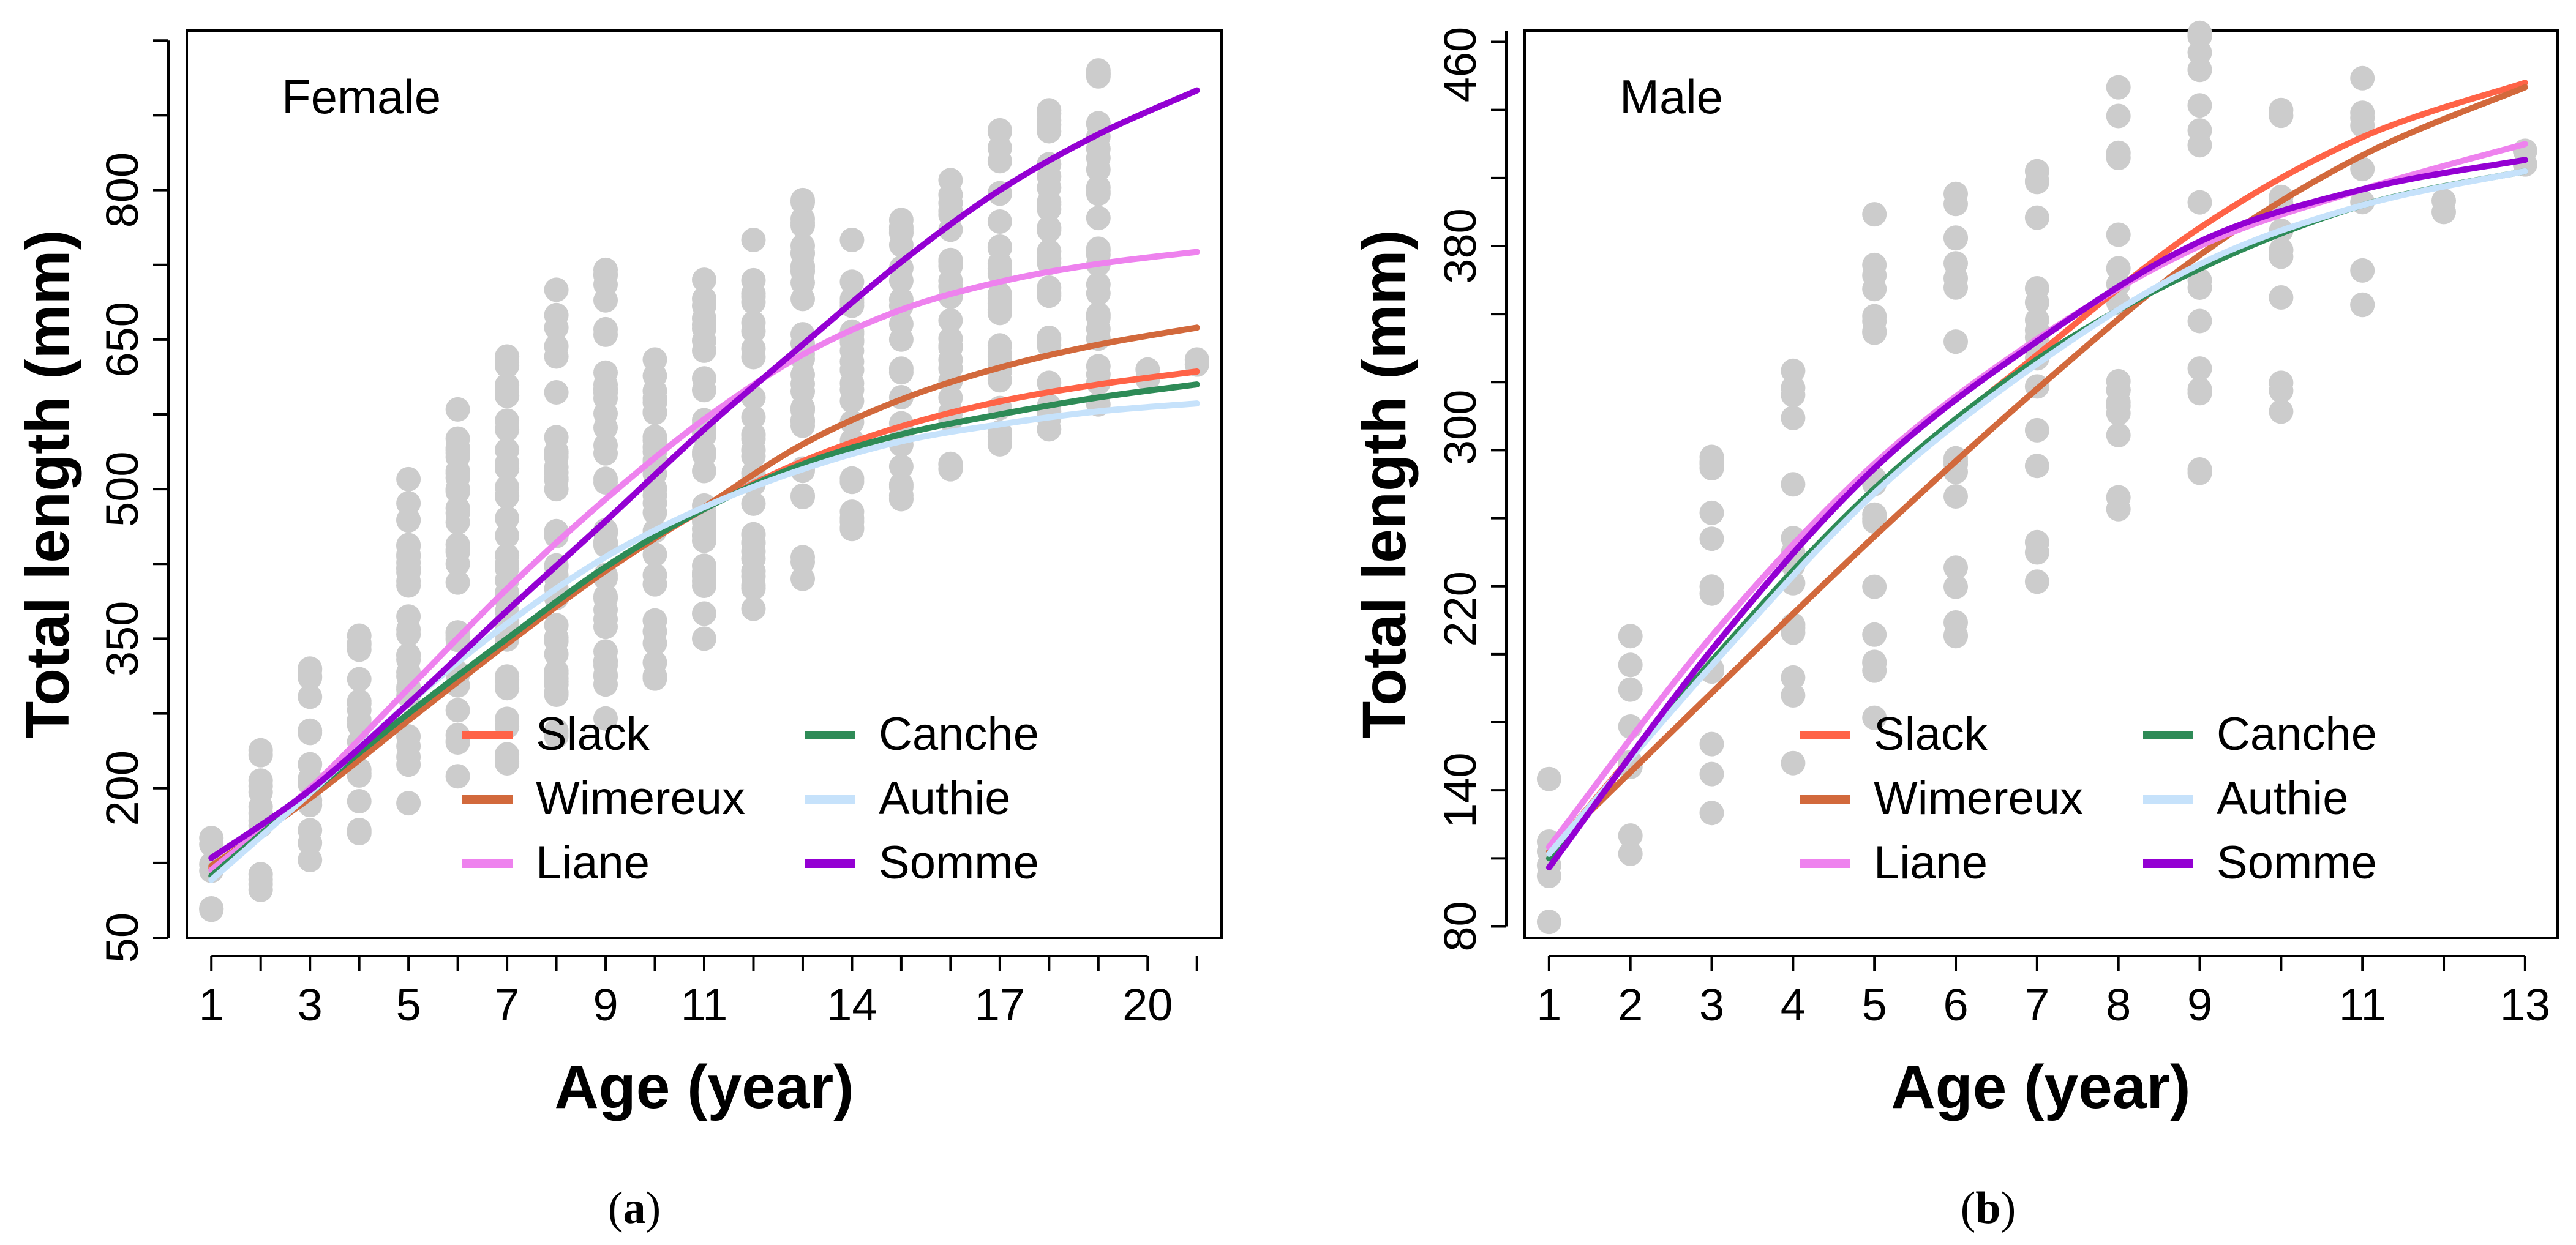 This screenshot has width=2576, height=1245. I want to click on y-axis-male: 80 140 220 300 380 460, so click(1471, 489).